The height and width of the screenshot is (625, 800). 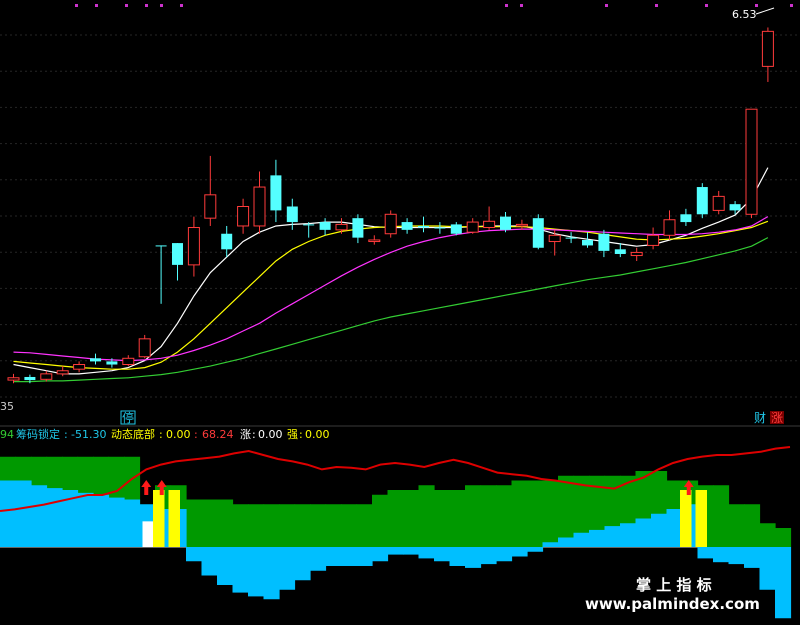 What do you see at coordinates (270, 434) in the screenshot?
I see `legend-4-value: 0.00` at bounding box center [270, 434].